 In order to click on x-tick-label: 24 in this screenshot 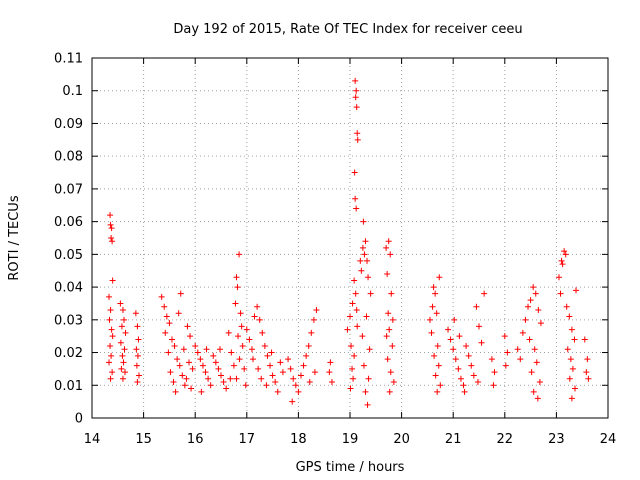, I will do `click(608, 439)`.